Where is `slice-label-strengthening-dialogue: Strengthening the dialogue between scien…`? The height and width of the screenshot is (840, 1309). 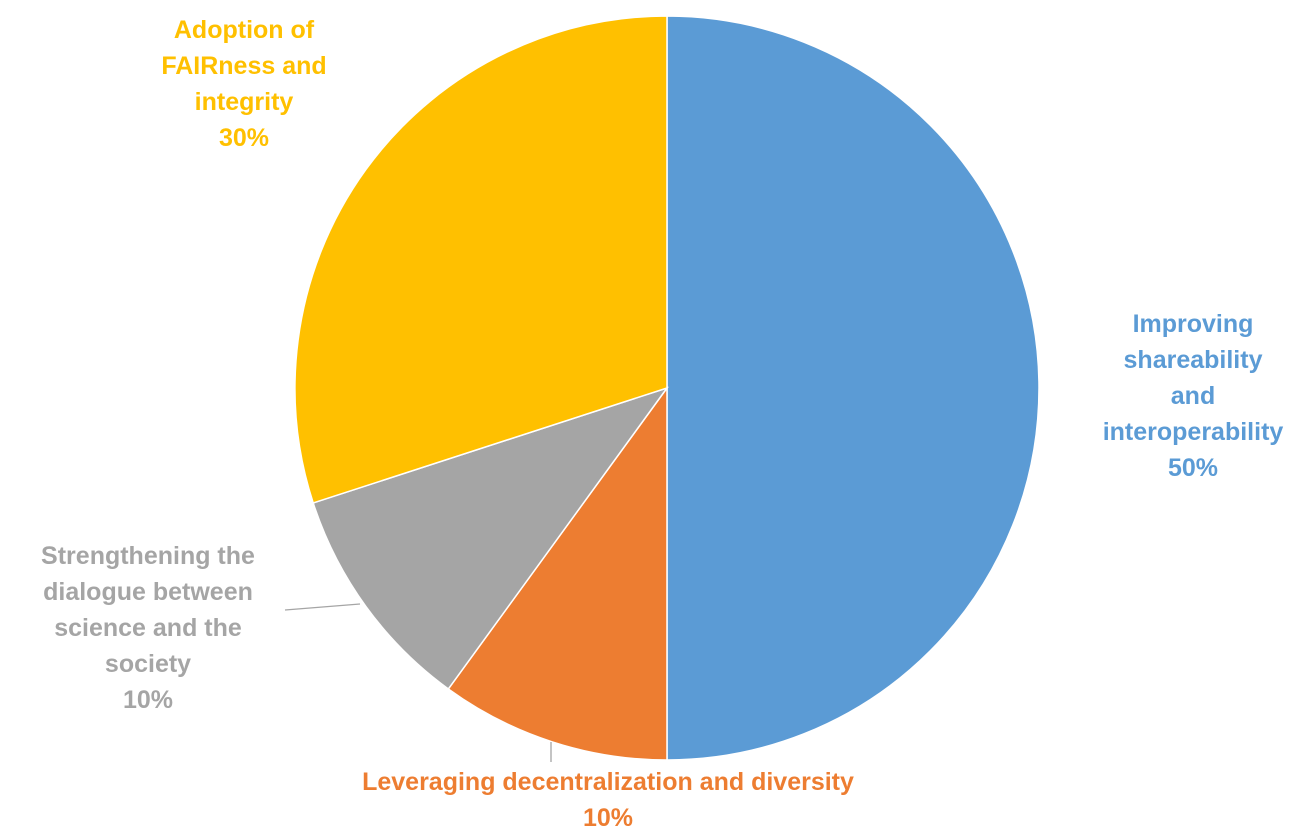
slice-label-strengthening-dialogue: Strengthening the dialogue between scien… is located at coordinates (148, 628).